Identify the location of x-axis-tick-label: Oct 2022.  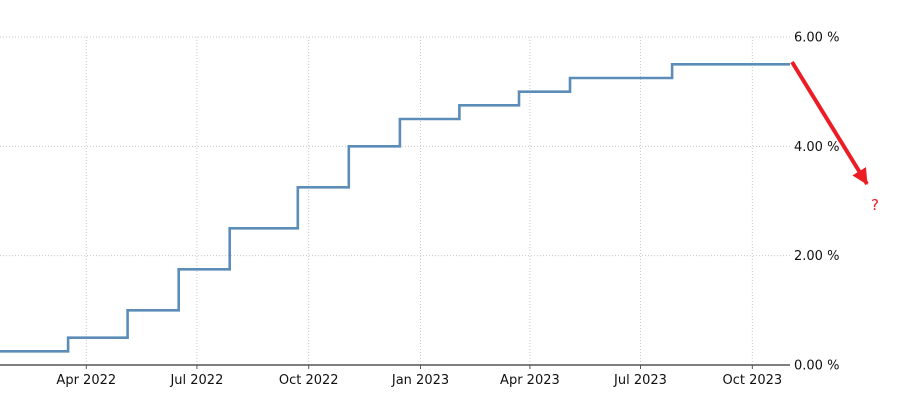
(309, 380).